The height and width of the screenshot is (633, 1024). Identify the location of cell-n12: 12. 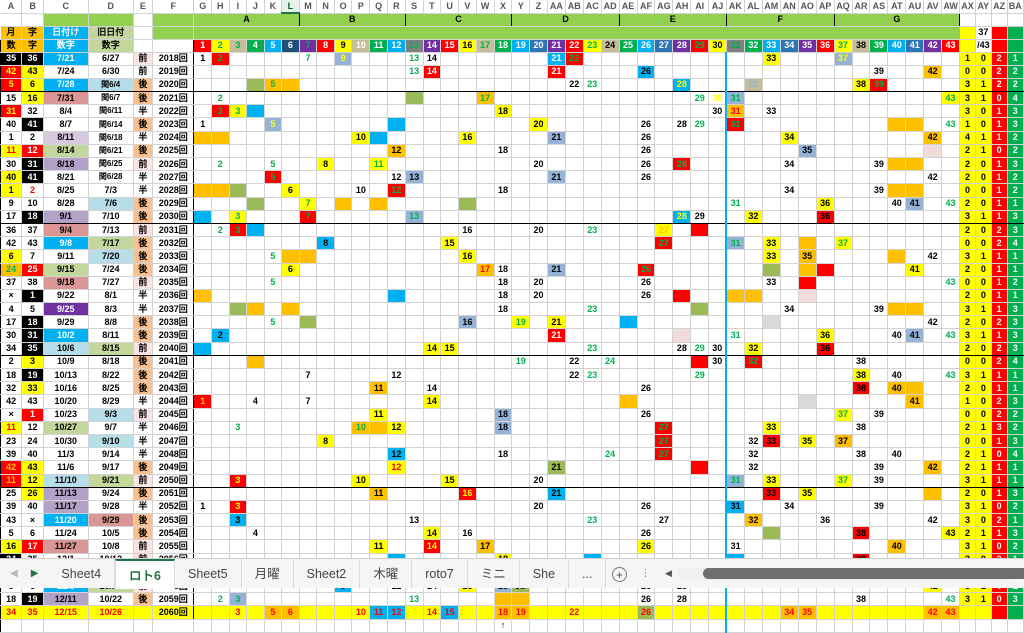
(396, 177).